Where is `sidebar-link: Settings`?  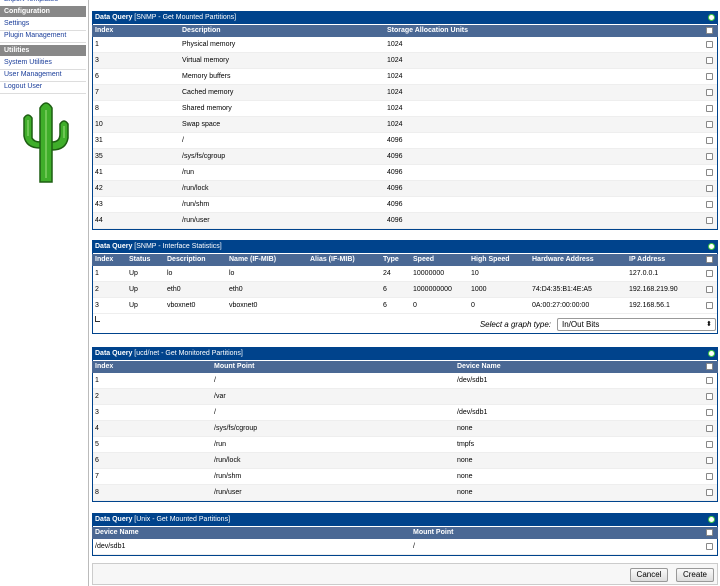
sidebar-link: Settings is located at coordinates (17, 23).